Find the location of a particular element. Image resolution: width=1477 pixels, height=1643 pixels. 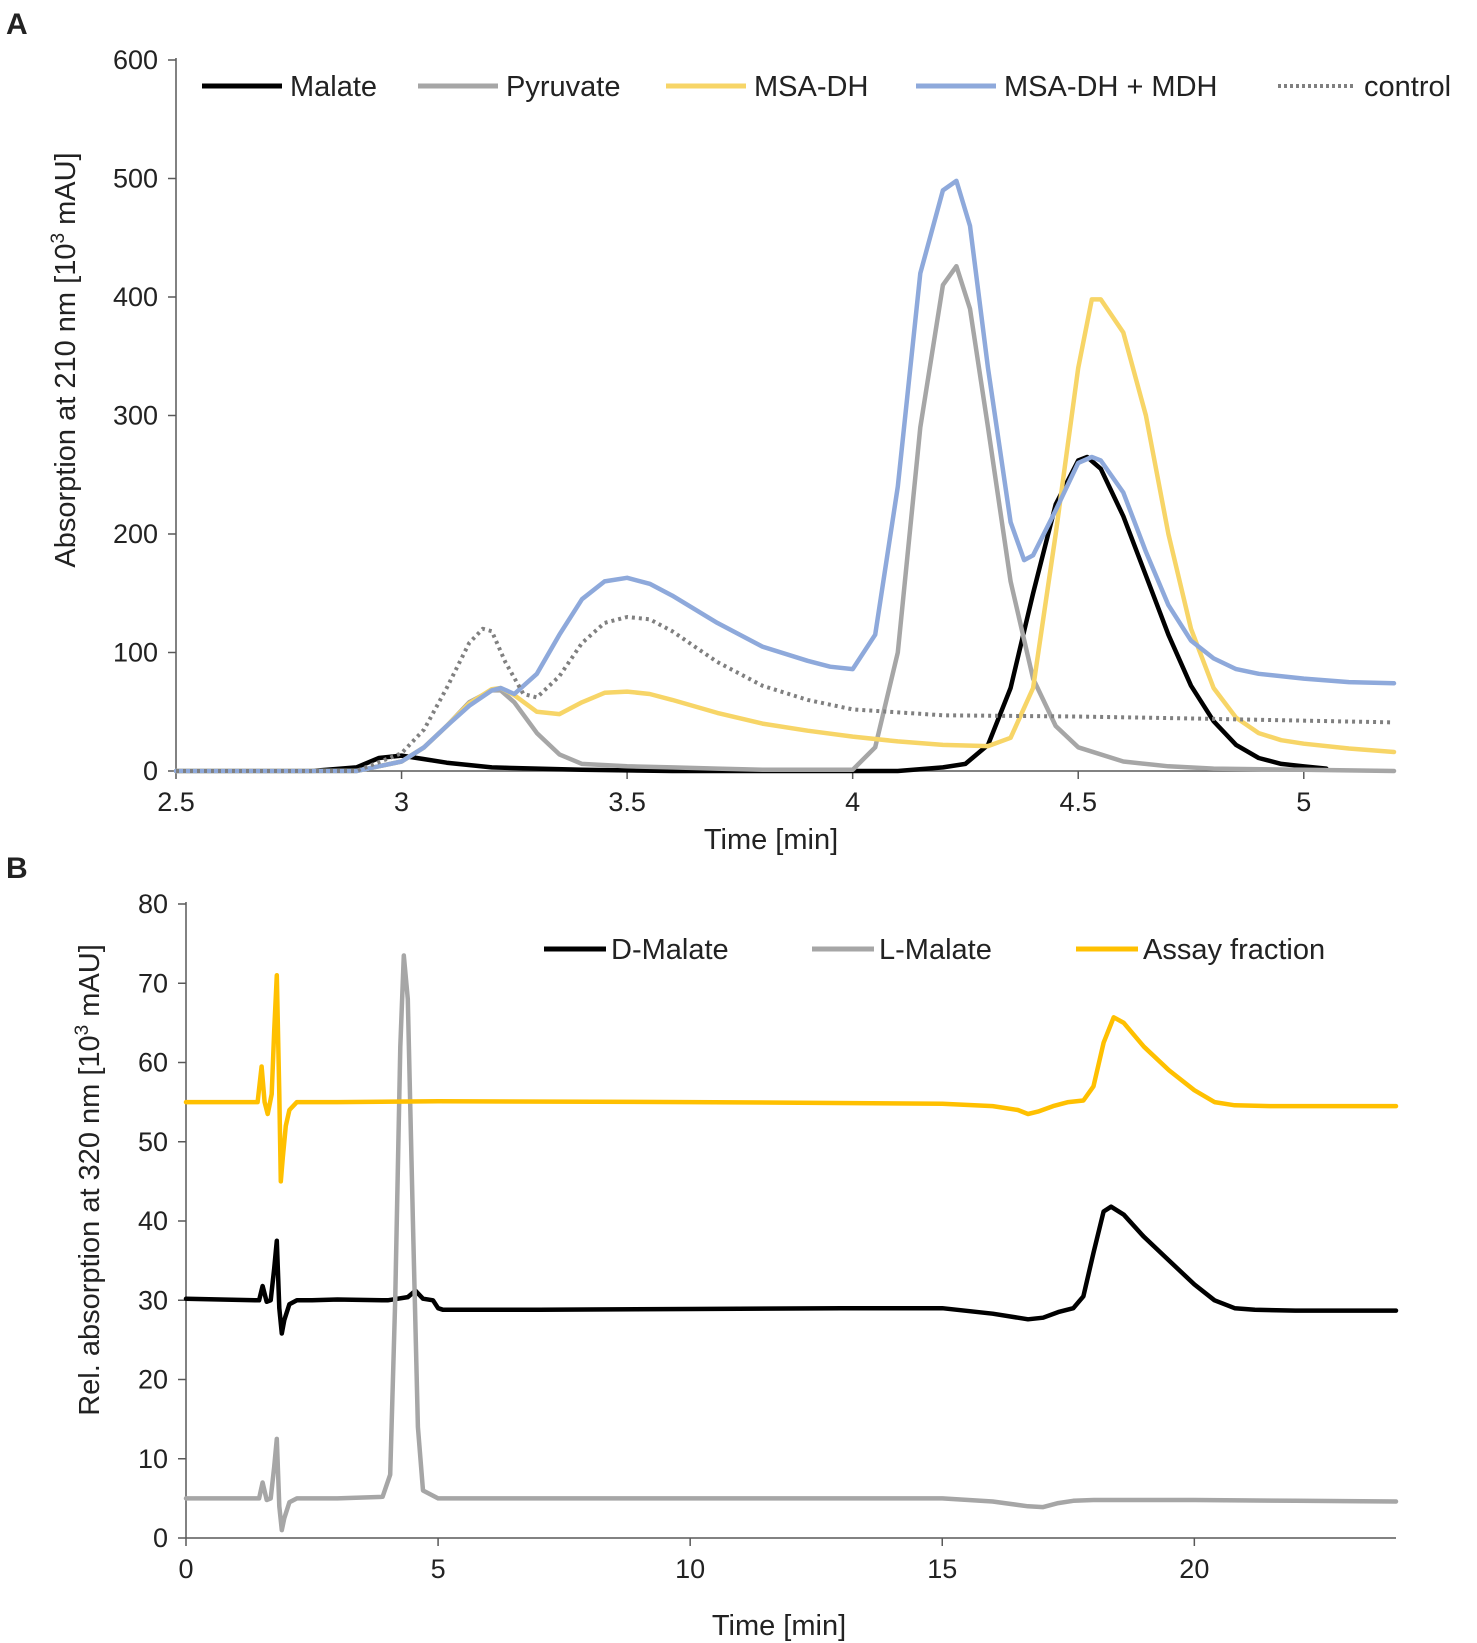

panel-a-legend-item-malate: Malate is located at coordinates (289, 87).